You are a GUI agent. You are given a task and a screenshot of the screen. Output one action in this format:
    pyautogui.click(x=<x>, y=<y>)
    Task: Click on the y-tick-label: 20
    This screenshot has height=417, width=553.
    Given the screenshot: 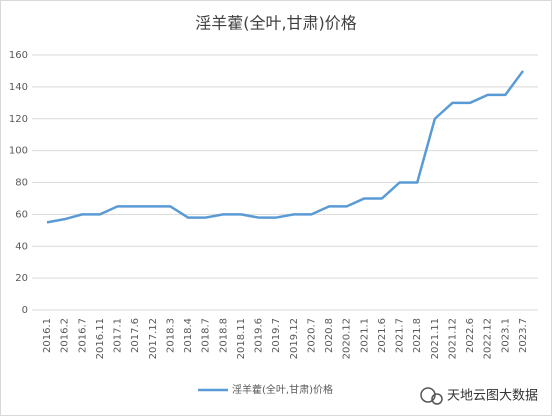 What is the action you would take?
    pyautogui.click(x=21, y=278)
    